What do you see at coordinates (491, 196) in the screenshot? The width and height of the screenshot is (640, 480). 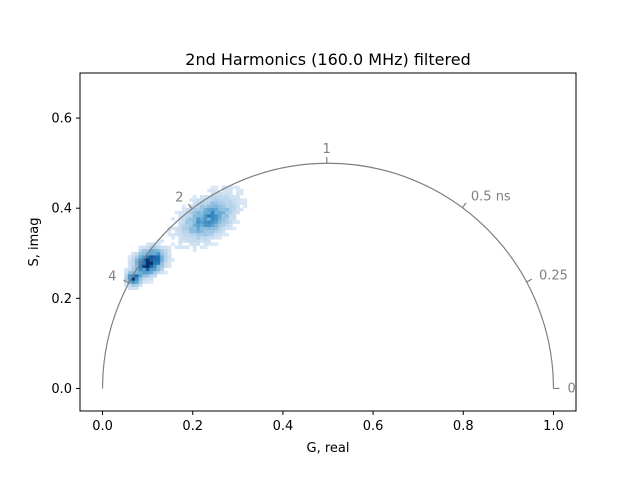 I see `lifetime-label: 0.5 ns` at bounding box center [491, 196].